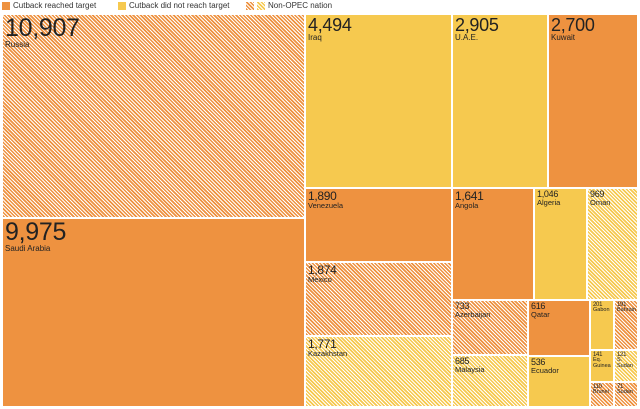 The image size is (640, 409). I want to click on cell-label: Qatar, so click(540, 314).